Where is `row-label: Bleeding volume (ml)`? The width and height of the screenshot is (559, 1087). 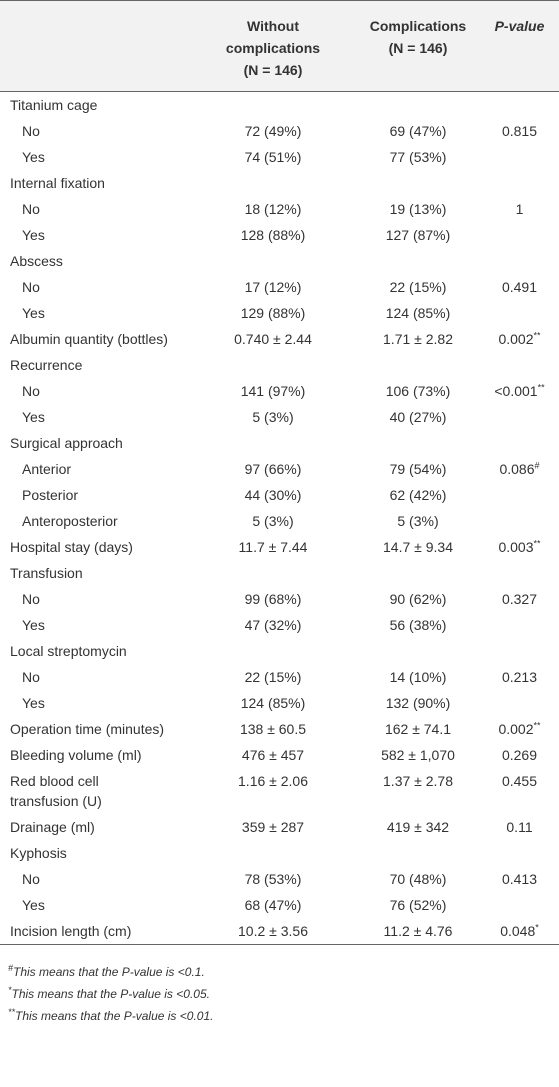 row-label: Bleeding volume (ml) is located at coordinates (76, 755).